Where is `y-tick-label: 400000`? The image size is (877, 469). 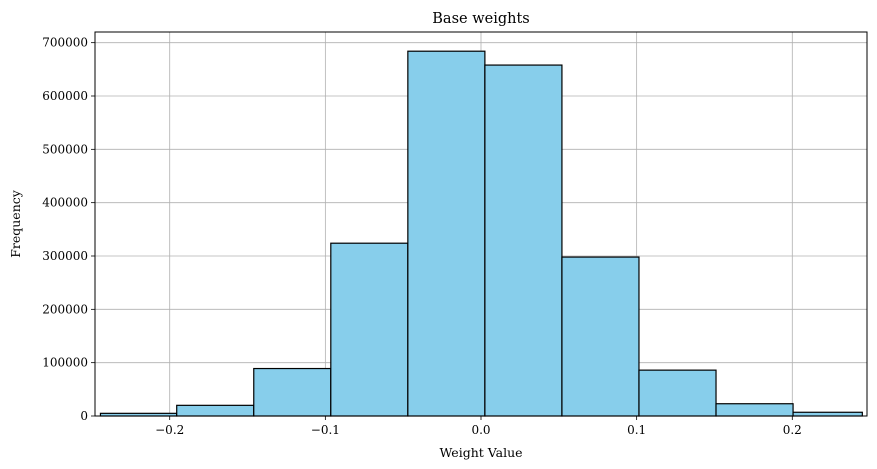 y-tick-label: 400000 is located at coordinates (65, 203).